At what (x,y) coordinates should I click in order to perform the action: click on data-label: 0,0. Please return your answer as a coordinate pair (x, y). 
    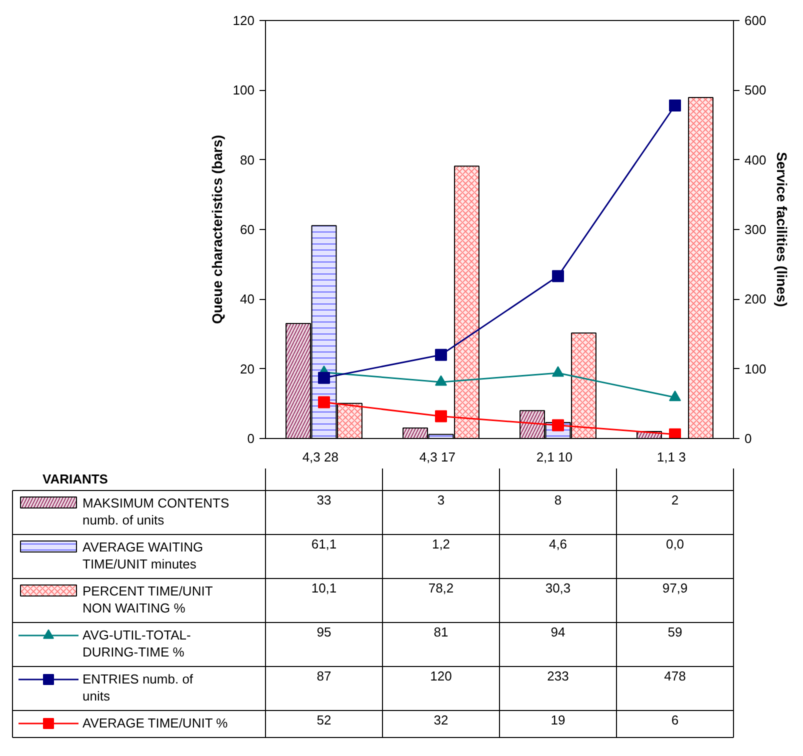
    Looking at the image, I should click on (675, 544).